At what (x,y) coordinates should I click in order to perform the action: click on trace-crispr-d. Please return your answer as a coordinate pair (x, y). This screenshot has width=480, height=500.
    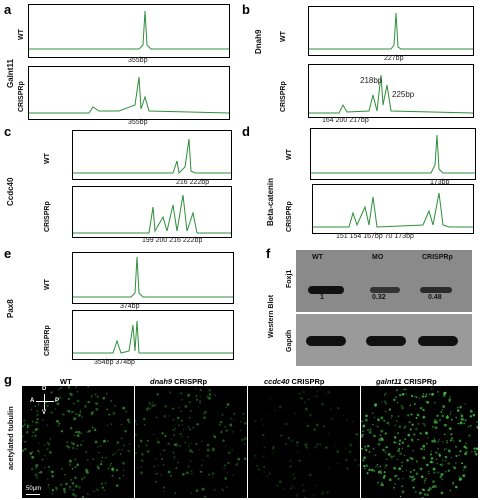
    Looking at the image, I should click on (393, 209).